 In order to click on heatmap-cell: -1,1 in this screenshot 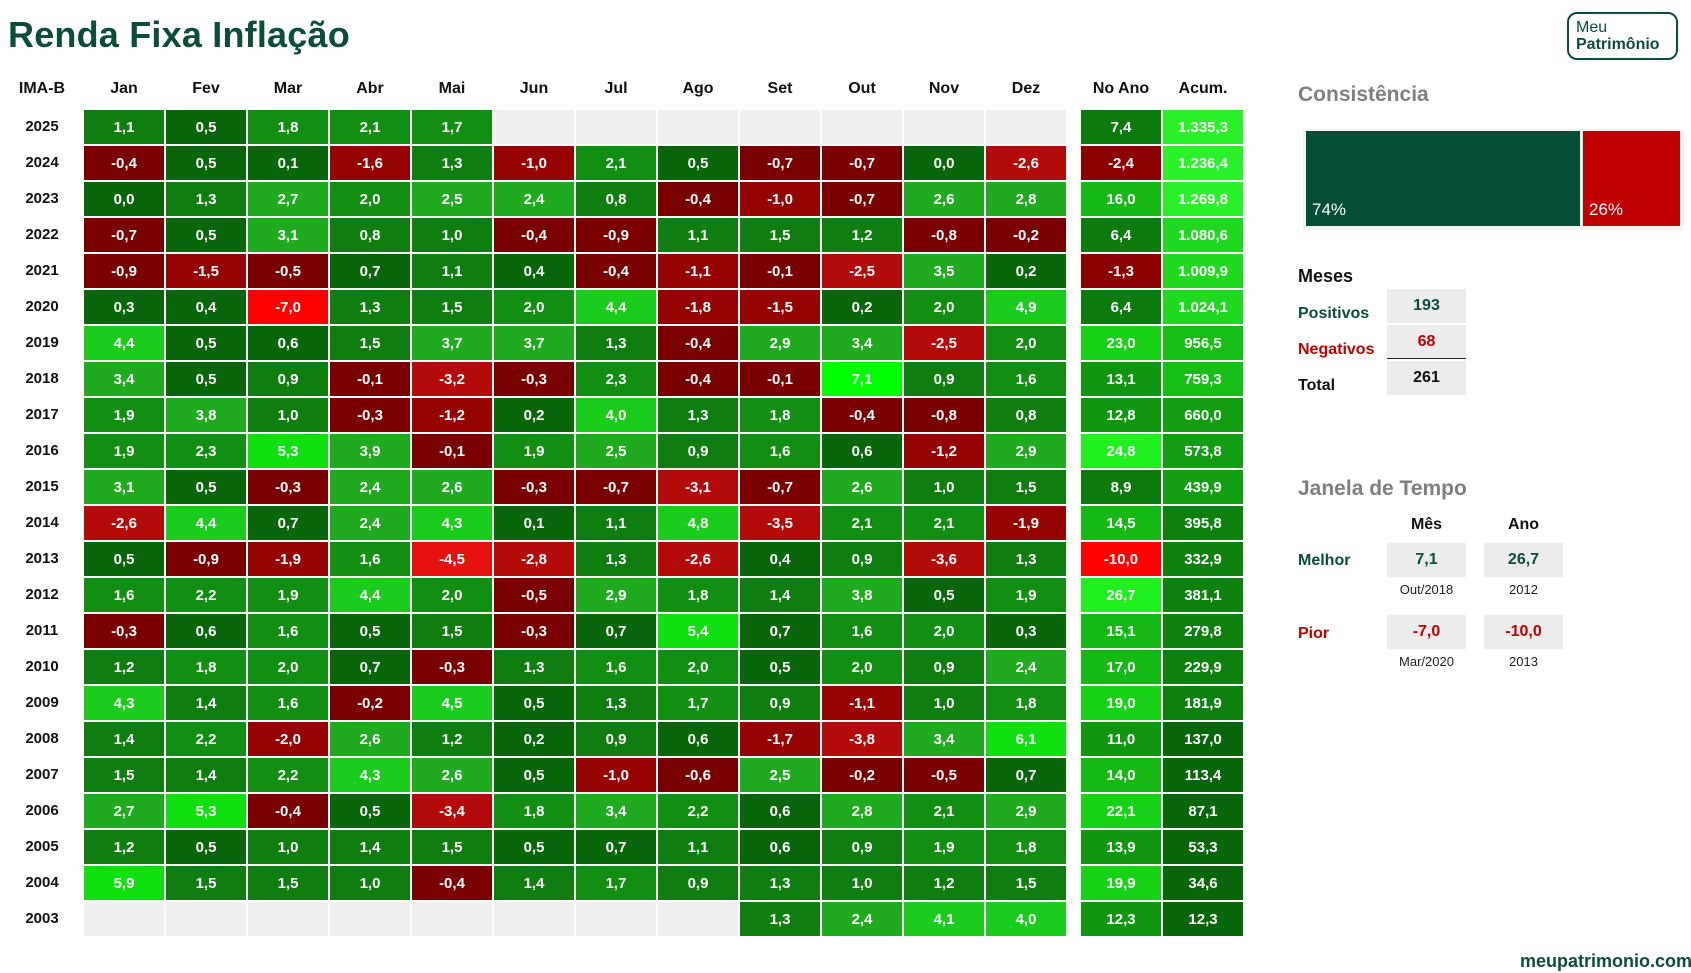, I will do `click(862, 703)`.